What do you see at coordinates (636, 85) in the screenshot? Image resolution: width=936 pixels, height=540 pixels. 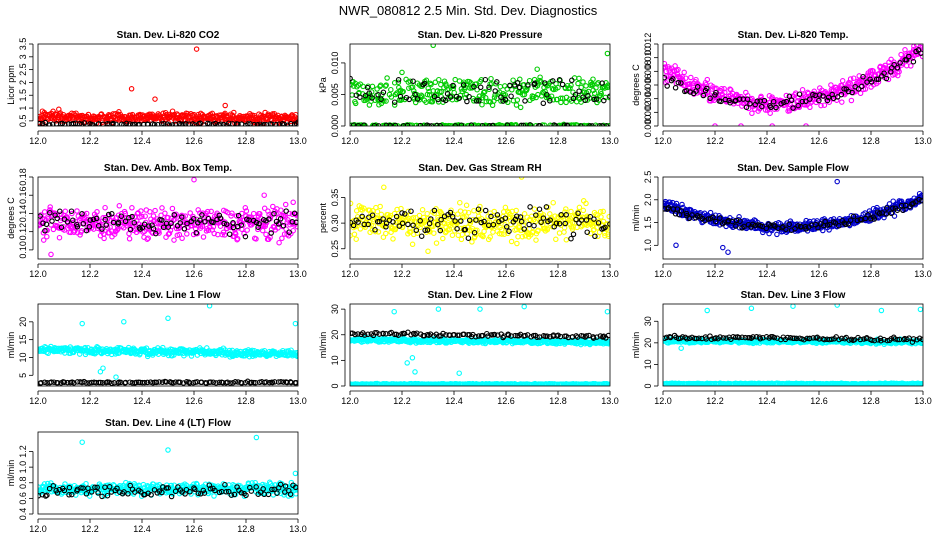 I see `y-axis-label: degrees C` at bounding box center [636, 85].